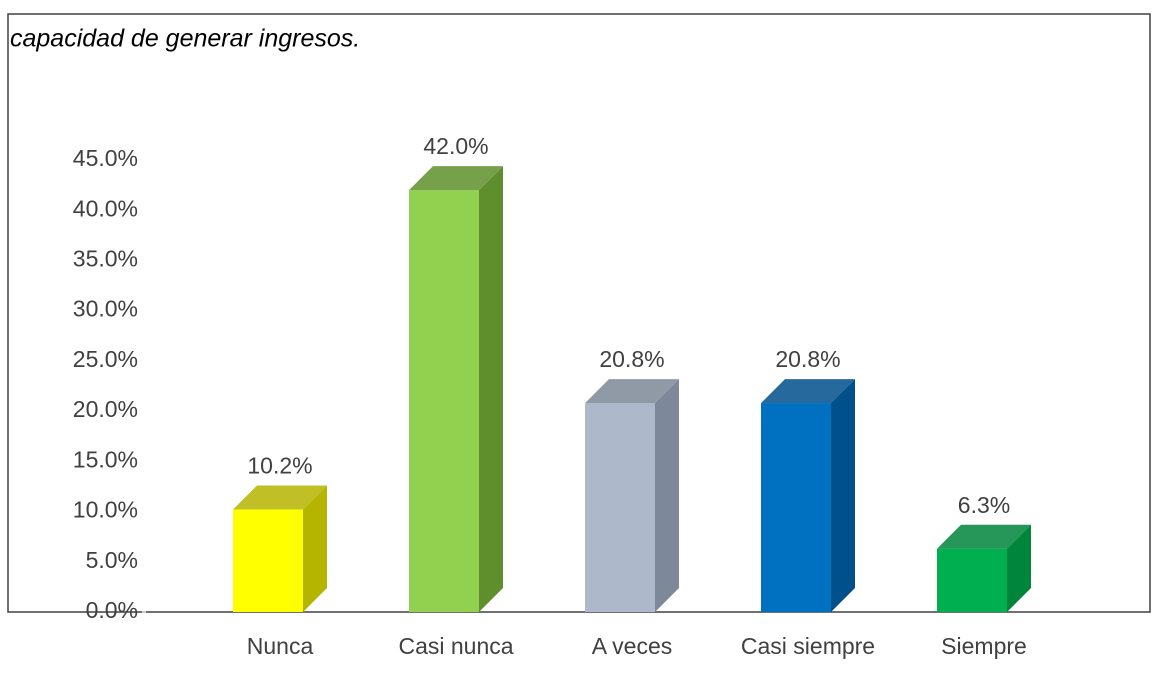  I want to click on x-tick-label: Casi nunca, so click(455, 646).